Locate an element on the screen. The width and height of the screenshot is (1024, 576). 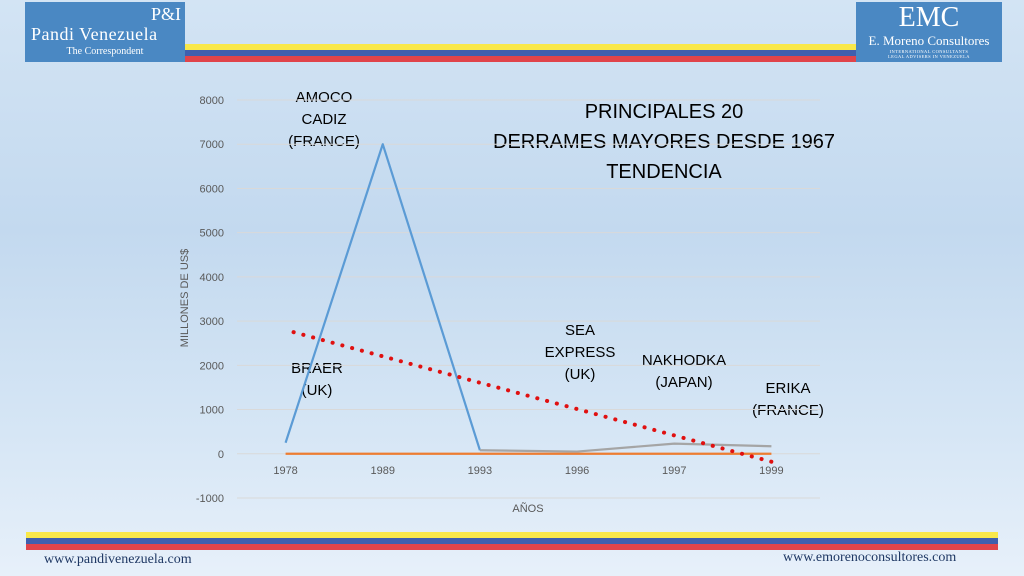
chart-title-line-1: PRINCIPALES 20 is located at coordinates (664, 112).